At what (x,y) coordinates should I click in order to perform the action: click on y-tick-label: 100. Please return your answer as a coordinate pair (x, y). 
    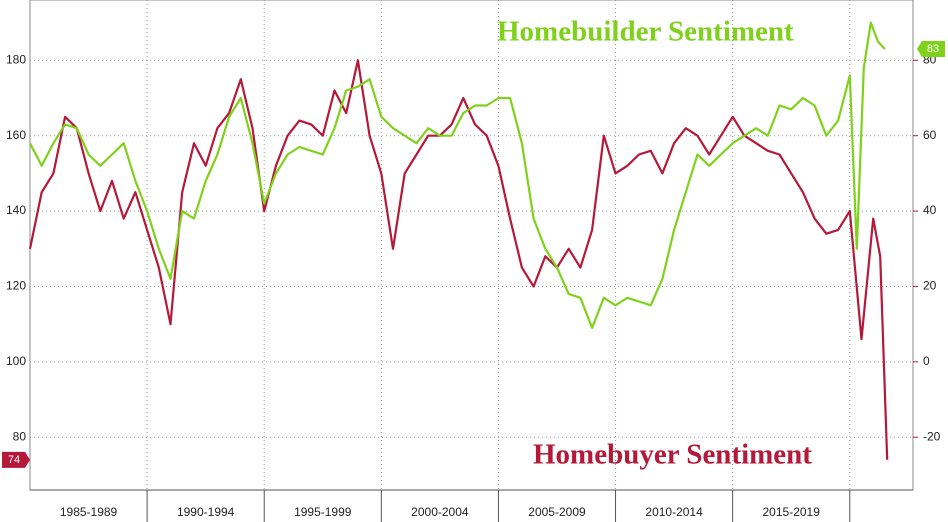
    Looking at the image, I should click on (16, 361).